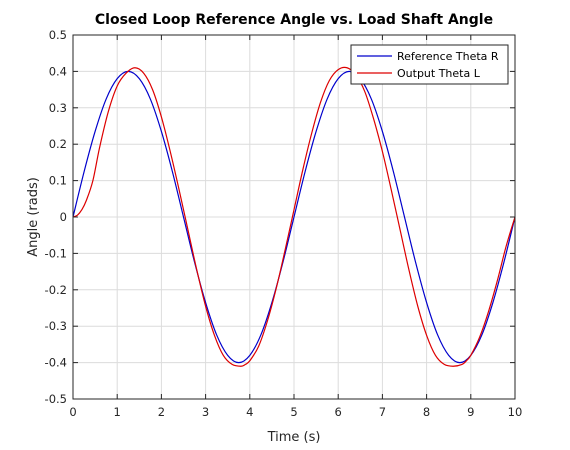 This screenshot has height=450, width=570. I want to click on x-tick-label: 1, so click(117, 412).